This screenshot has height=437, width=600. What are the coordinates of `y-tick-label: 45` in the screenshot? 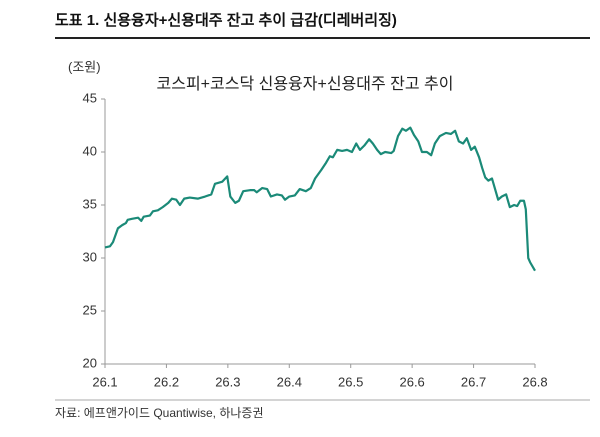 It's located at (90, 97).